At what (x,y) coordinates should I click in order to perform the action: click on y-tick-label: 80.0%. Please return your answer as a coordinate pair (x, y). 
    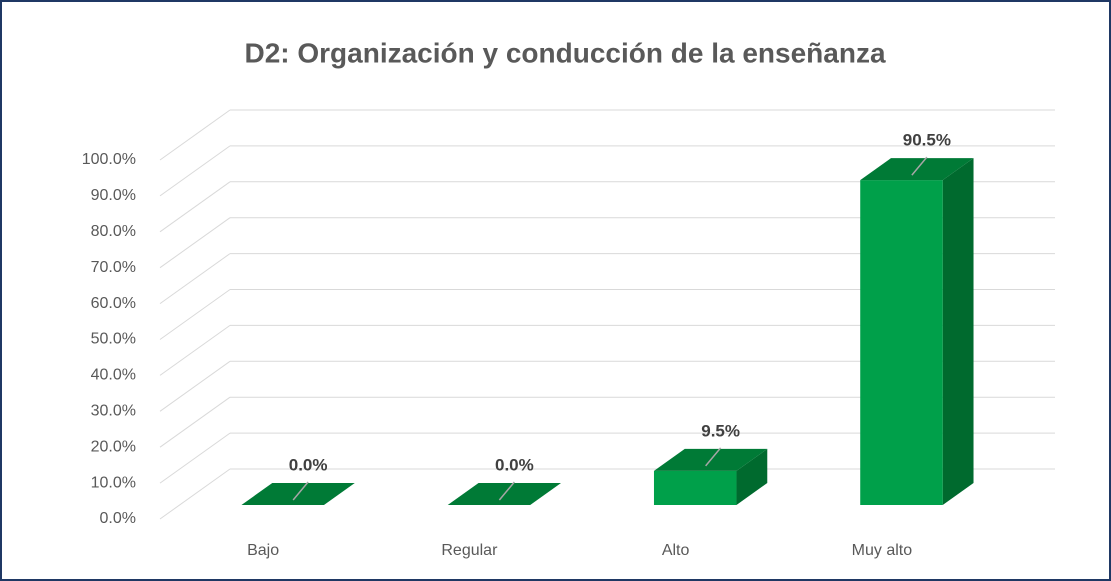
    Looking at the image, I should click on (113, 231).